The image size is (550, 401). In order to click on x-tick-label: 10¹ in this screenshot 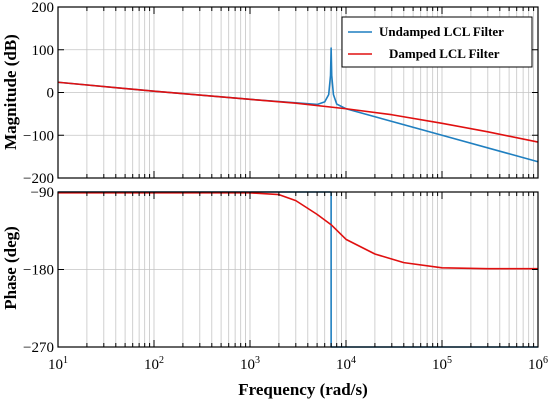, I will do `click(58, 364)`.